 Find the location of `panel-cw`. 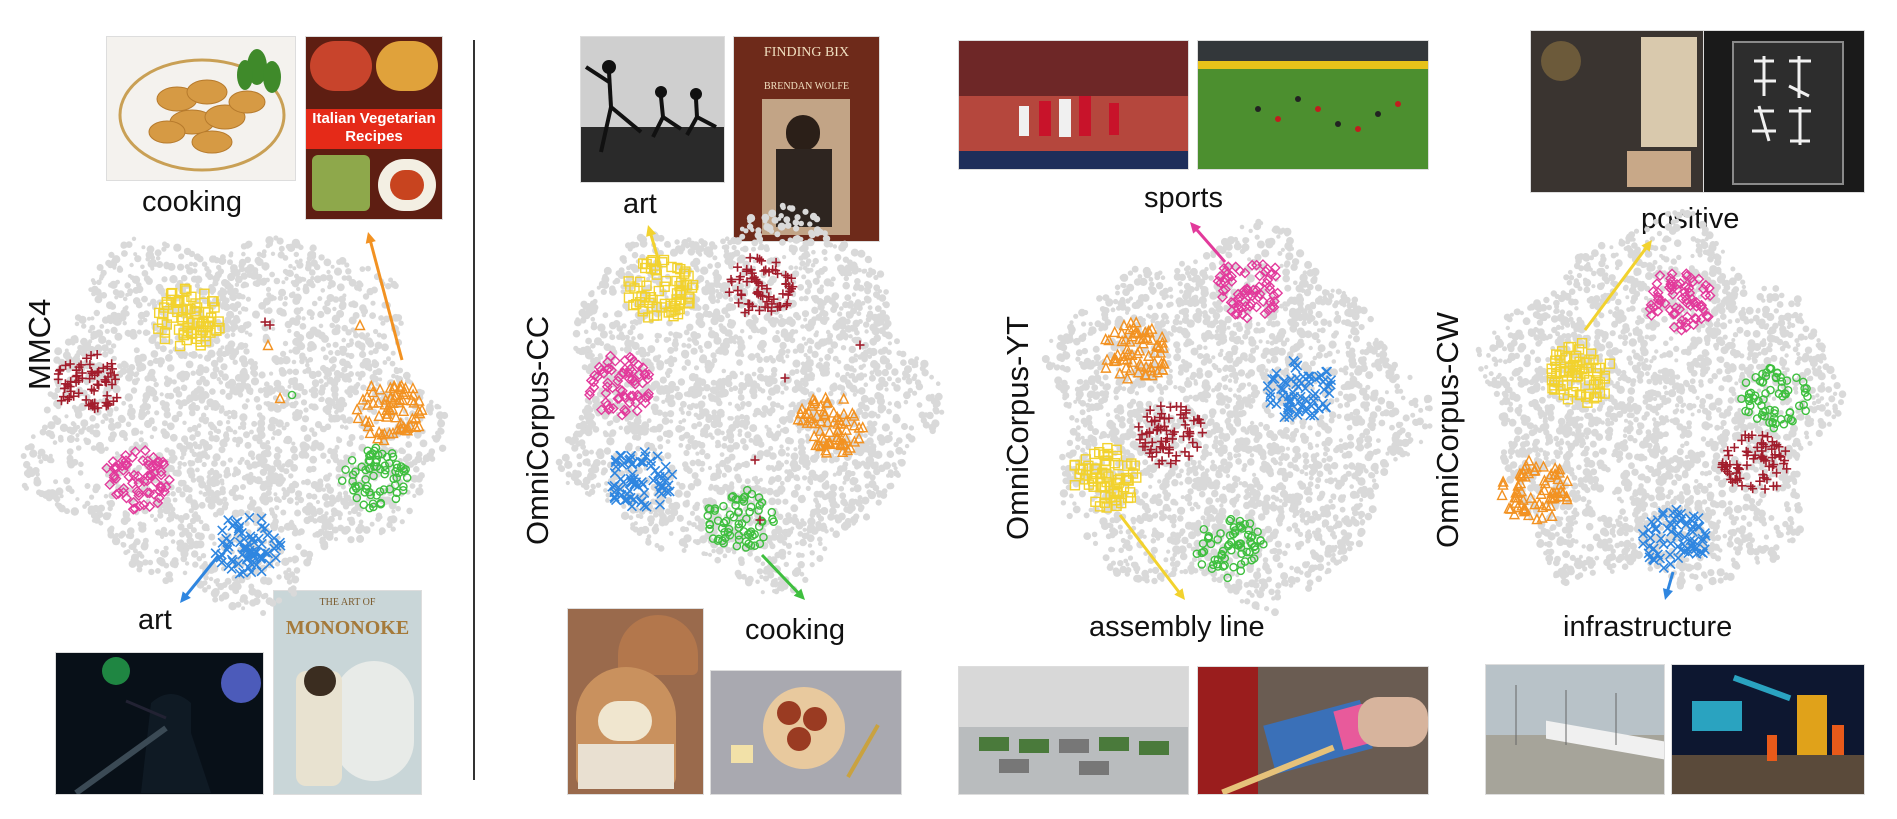

panel-cw is located at coordinates (1661, 404).